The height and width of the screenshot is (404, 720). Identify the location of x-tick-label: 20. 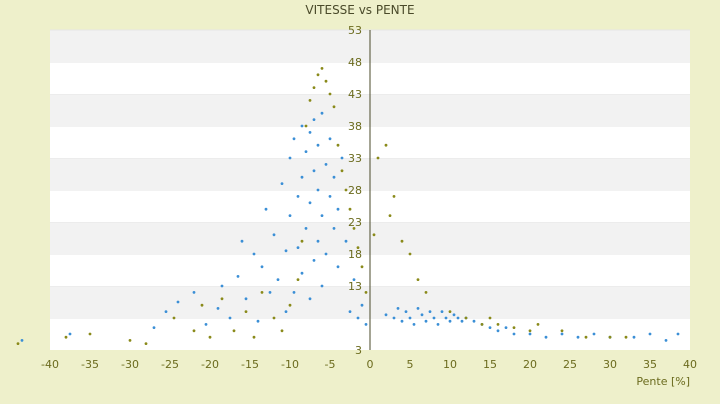
(530, 364).